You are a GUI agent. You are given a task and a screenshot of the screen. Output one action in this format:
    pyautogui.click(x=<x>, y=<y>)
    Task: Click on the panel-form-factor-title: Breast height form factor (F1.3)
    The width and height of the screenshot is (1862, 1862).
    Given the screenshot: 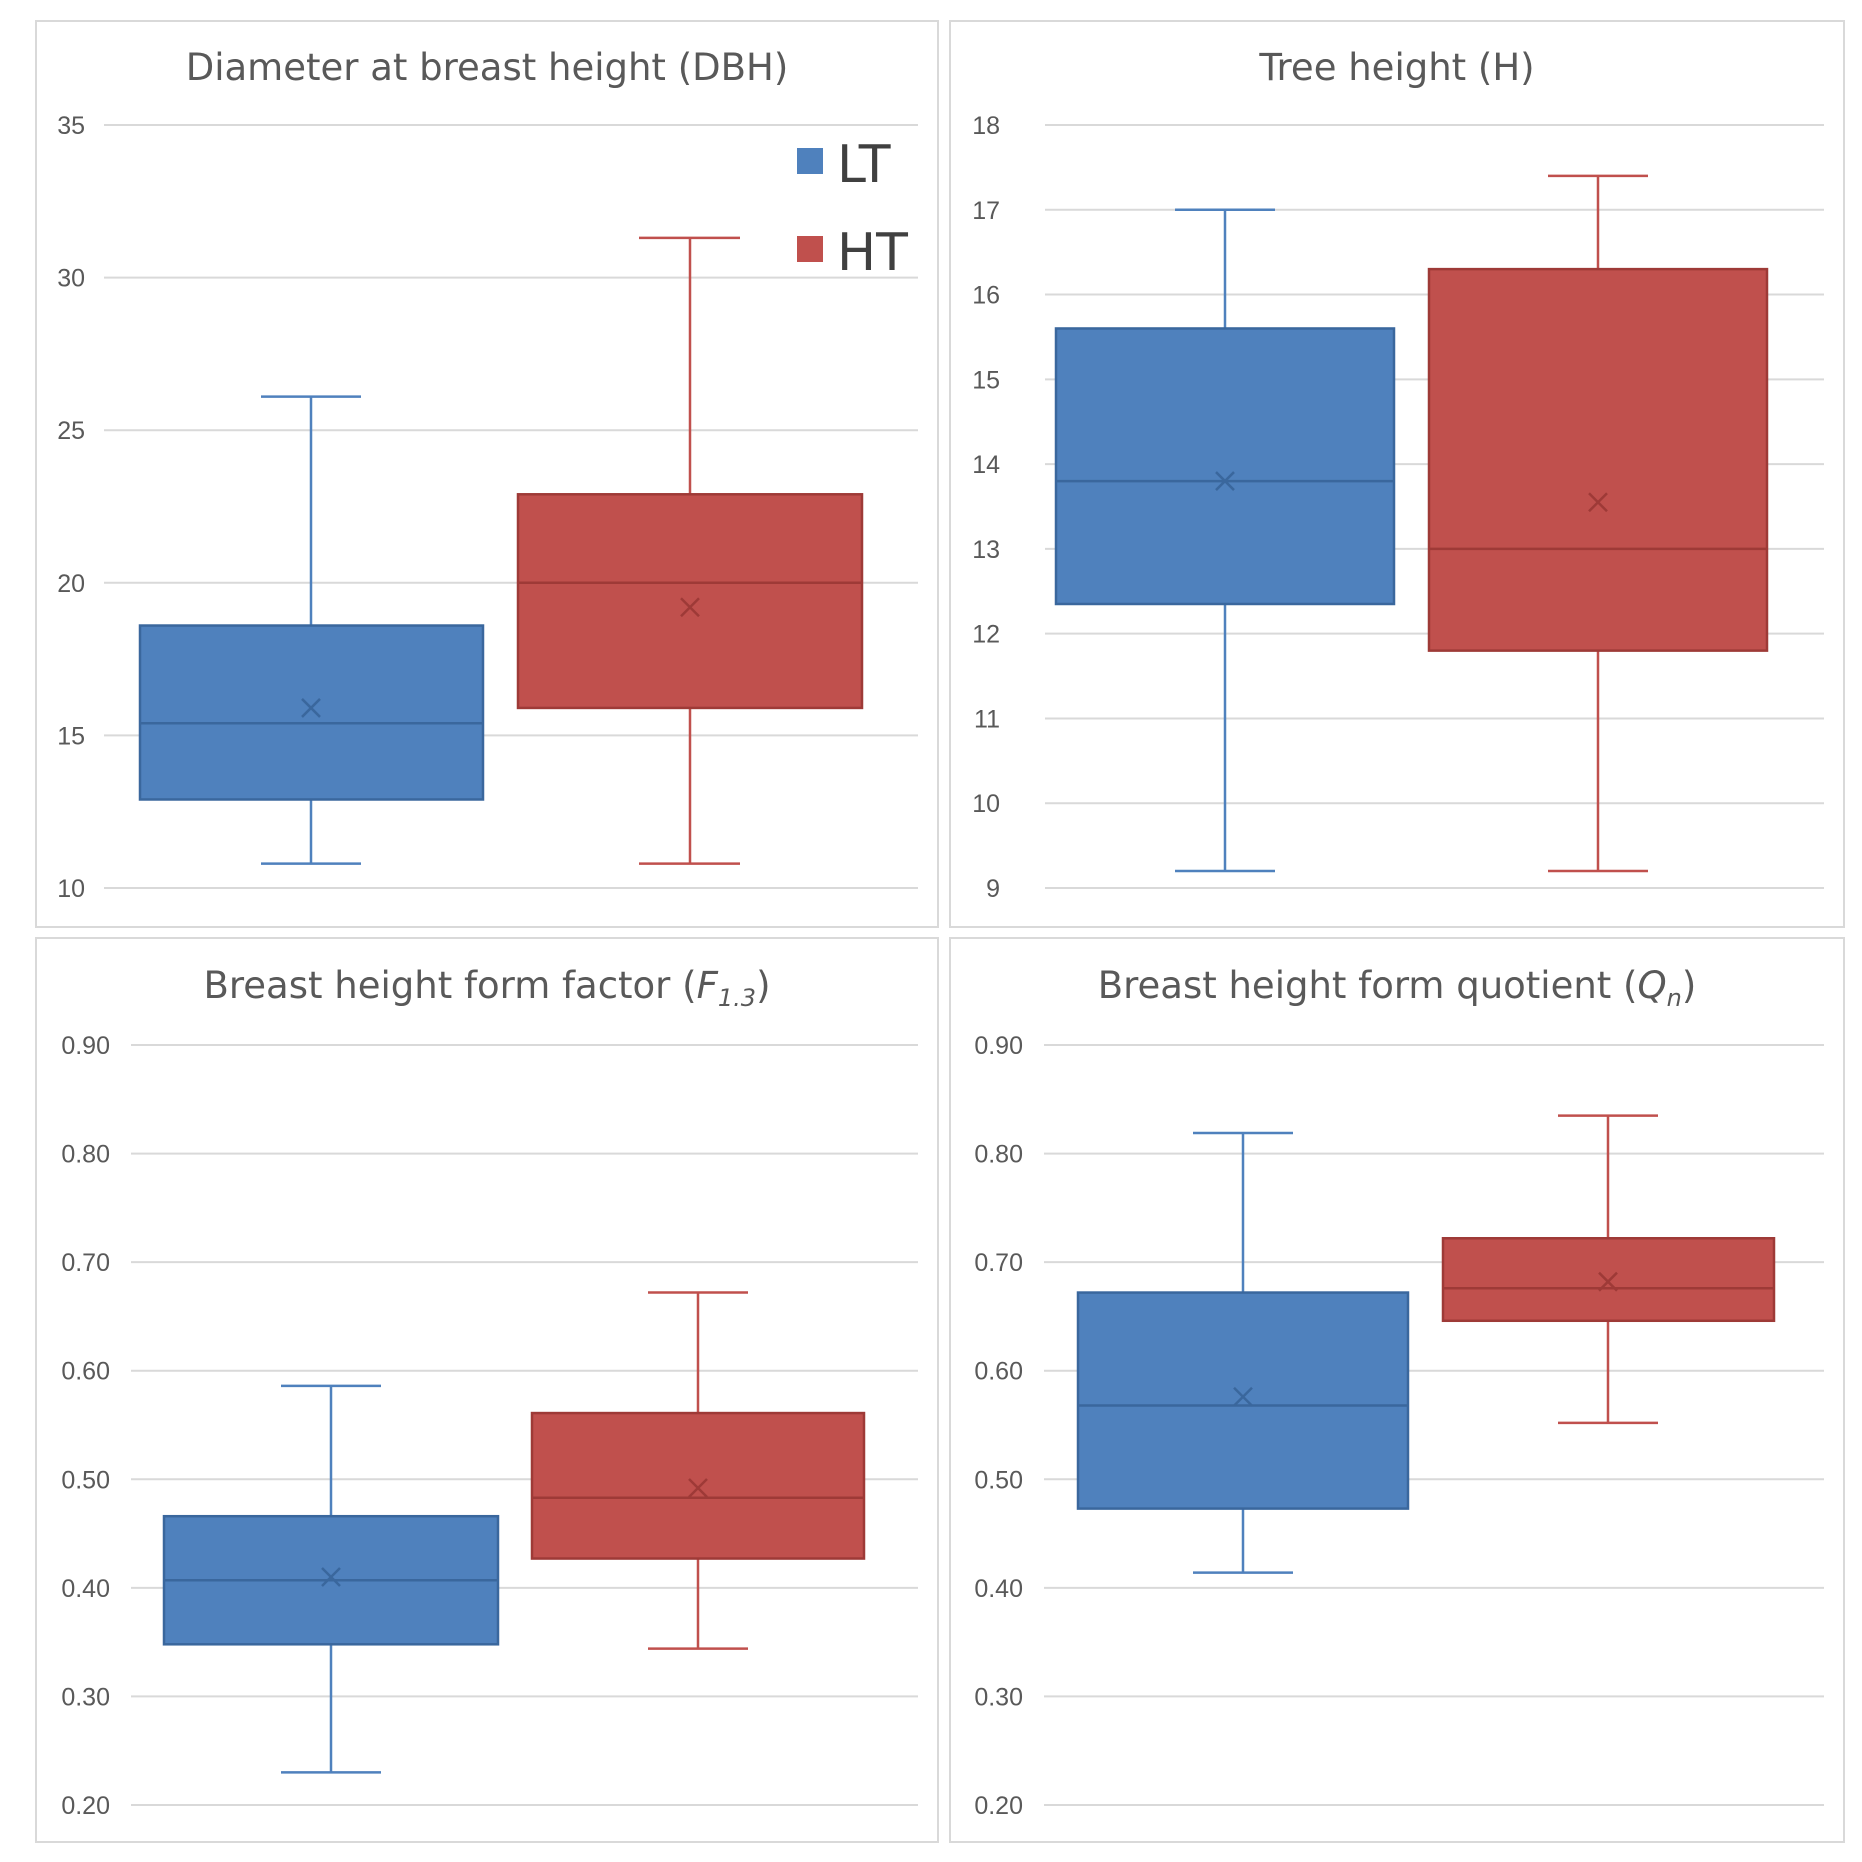 What is the action you would take?
    pyautogui.click(x=487, y=988)
    